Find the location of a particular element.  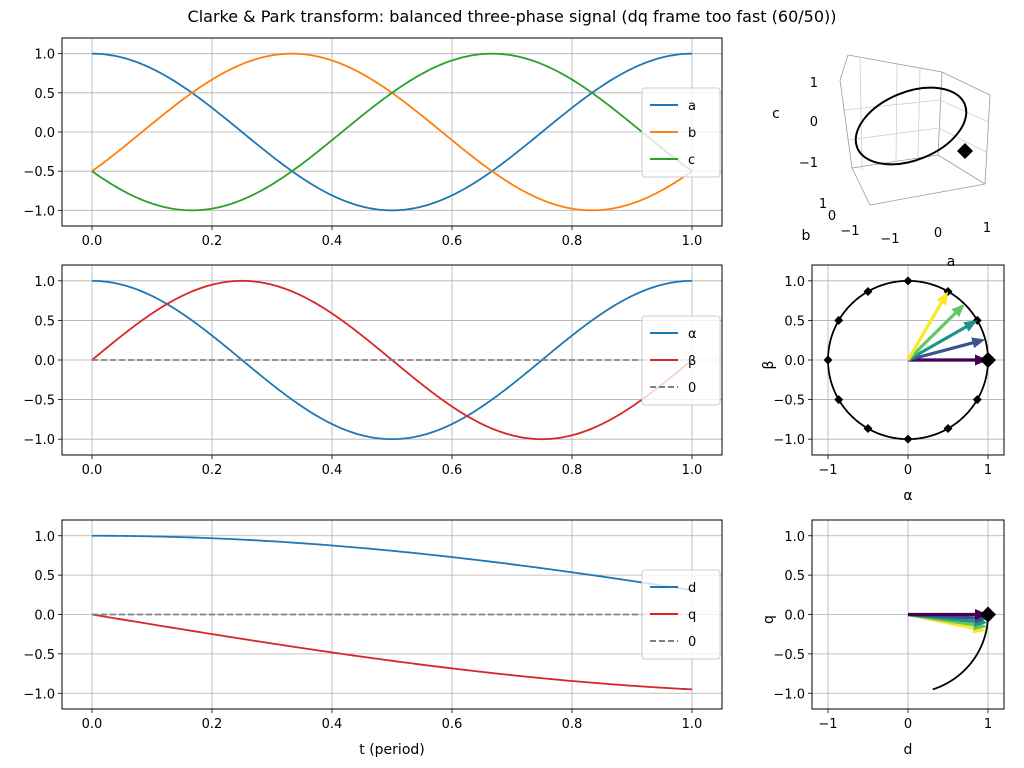

abc3d-tick-label-y: 1 is located at coordinates (823, 204).